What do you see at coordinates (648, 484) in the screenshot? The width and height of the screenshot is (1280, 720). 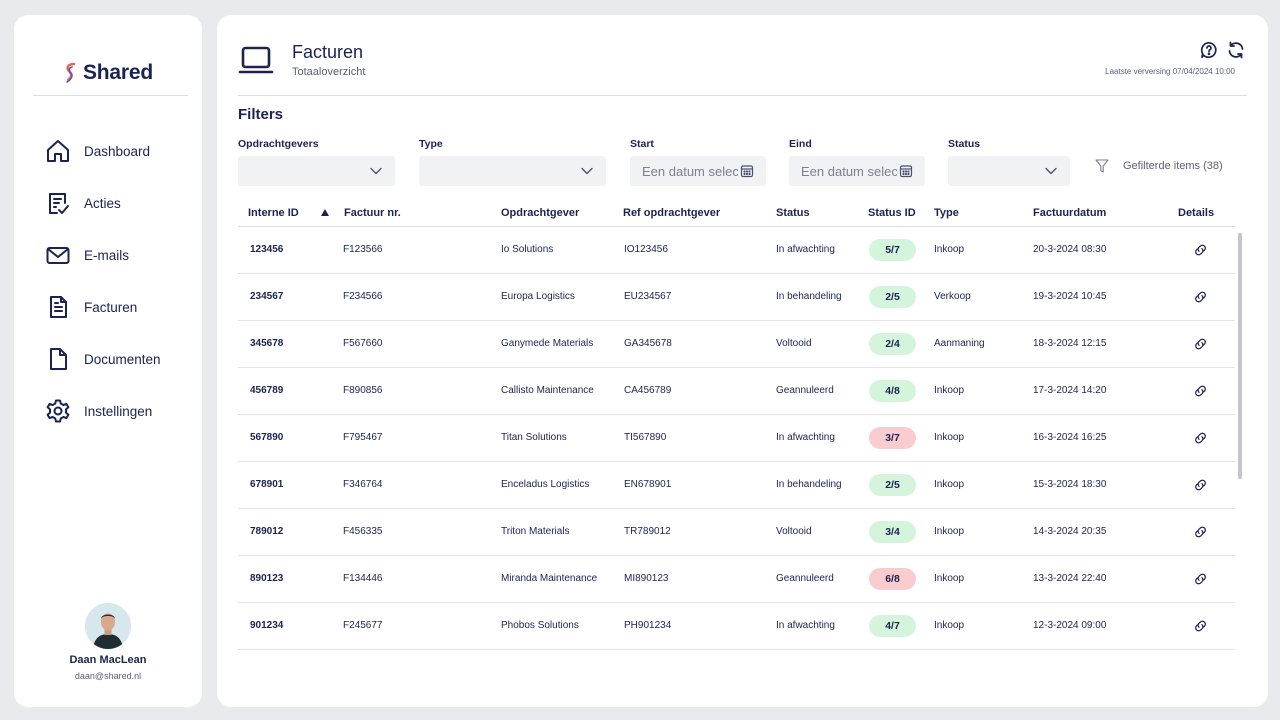 I see `cell-ref-opdrachtgever: EN678901` at bounding box center [648, 484].